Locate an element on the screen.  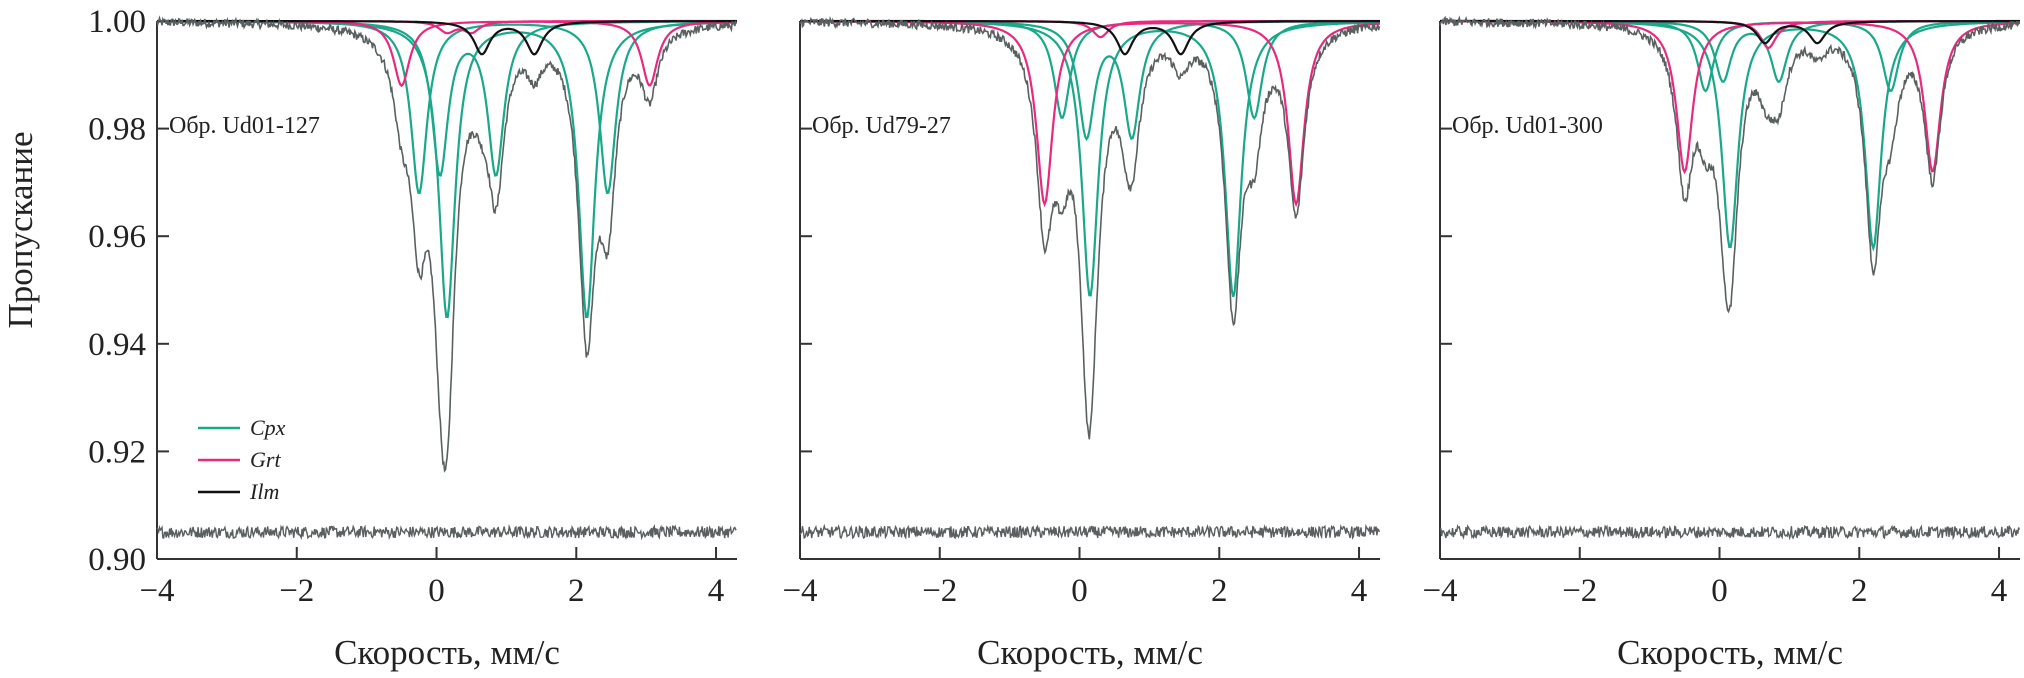
legend-label-grt: Grt is located at coordinates (265, 459).